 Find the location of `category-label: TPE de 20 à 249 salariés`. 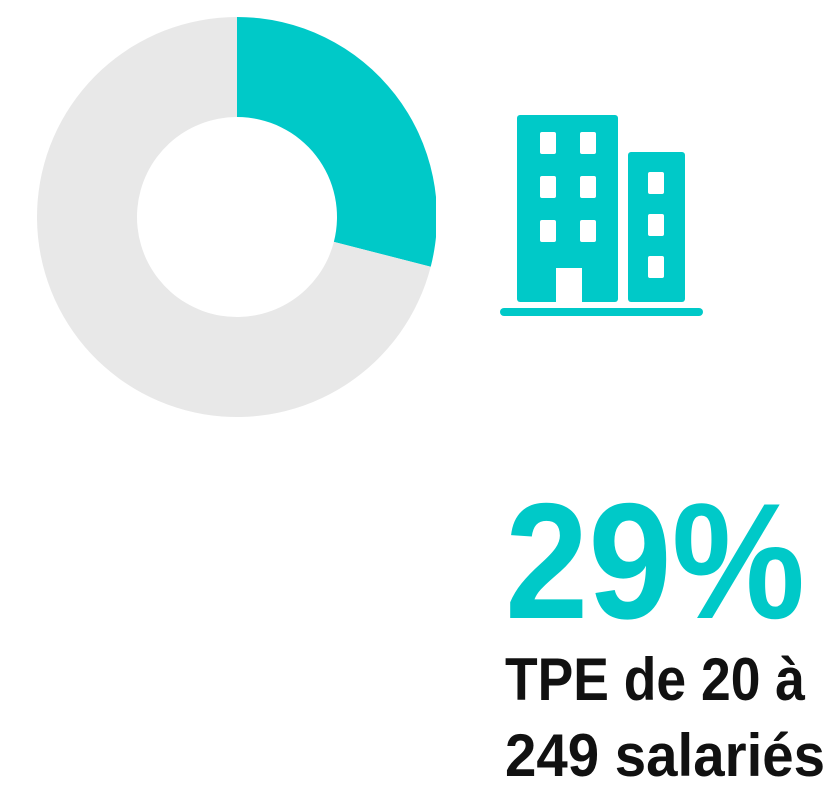

category-label: TPE de 20 à 249 salariés is located at coordinates (665, 715).